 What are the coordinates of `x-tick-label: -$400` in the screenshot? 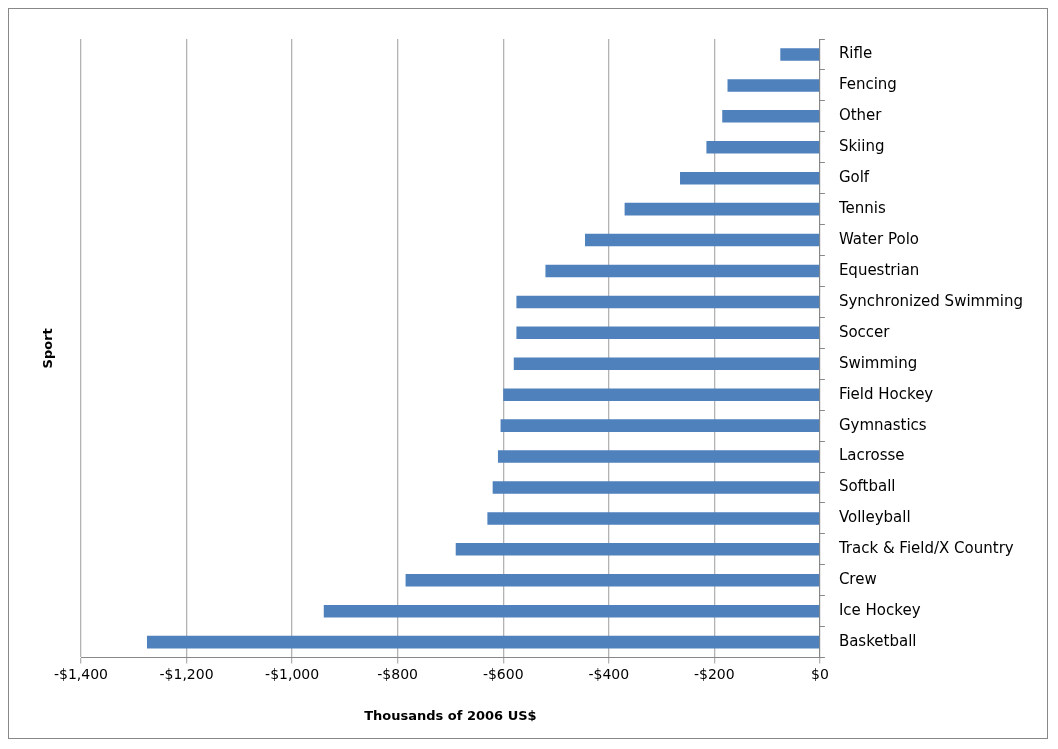 It's located at (609, 673).